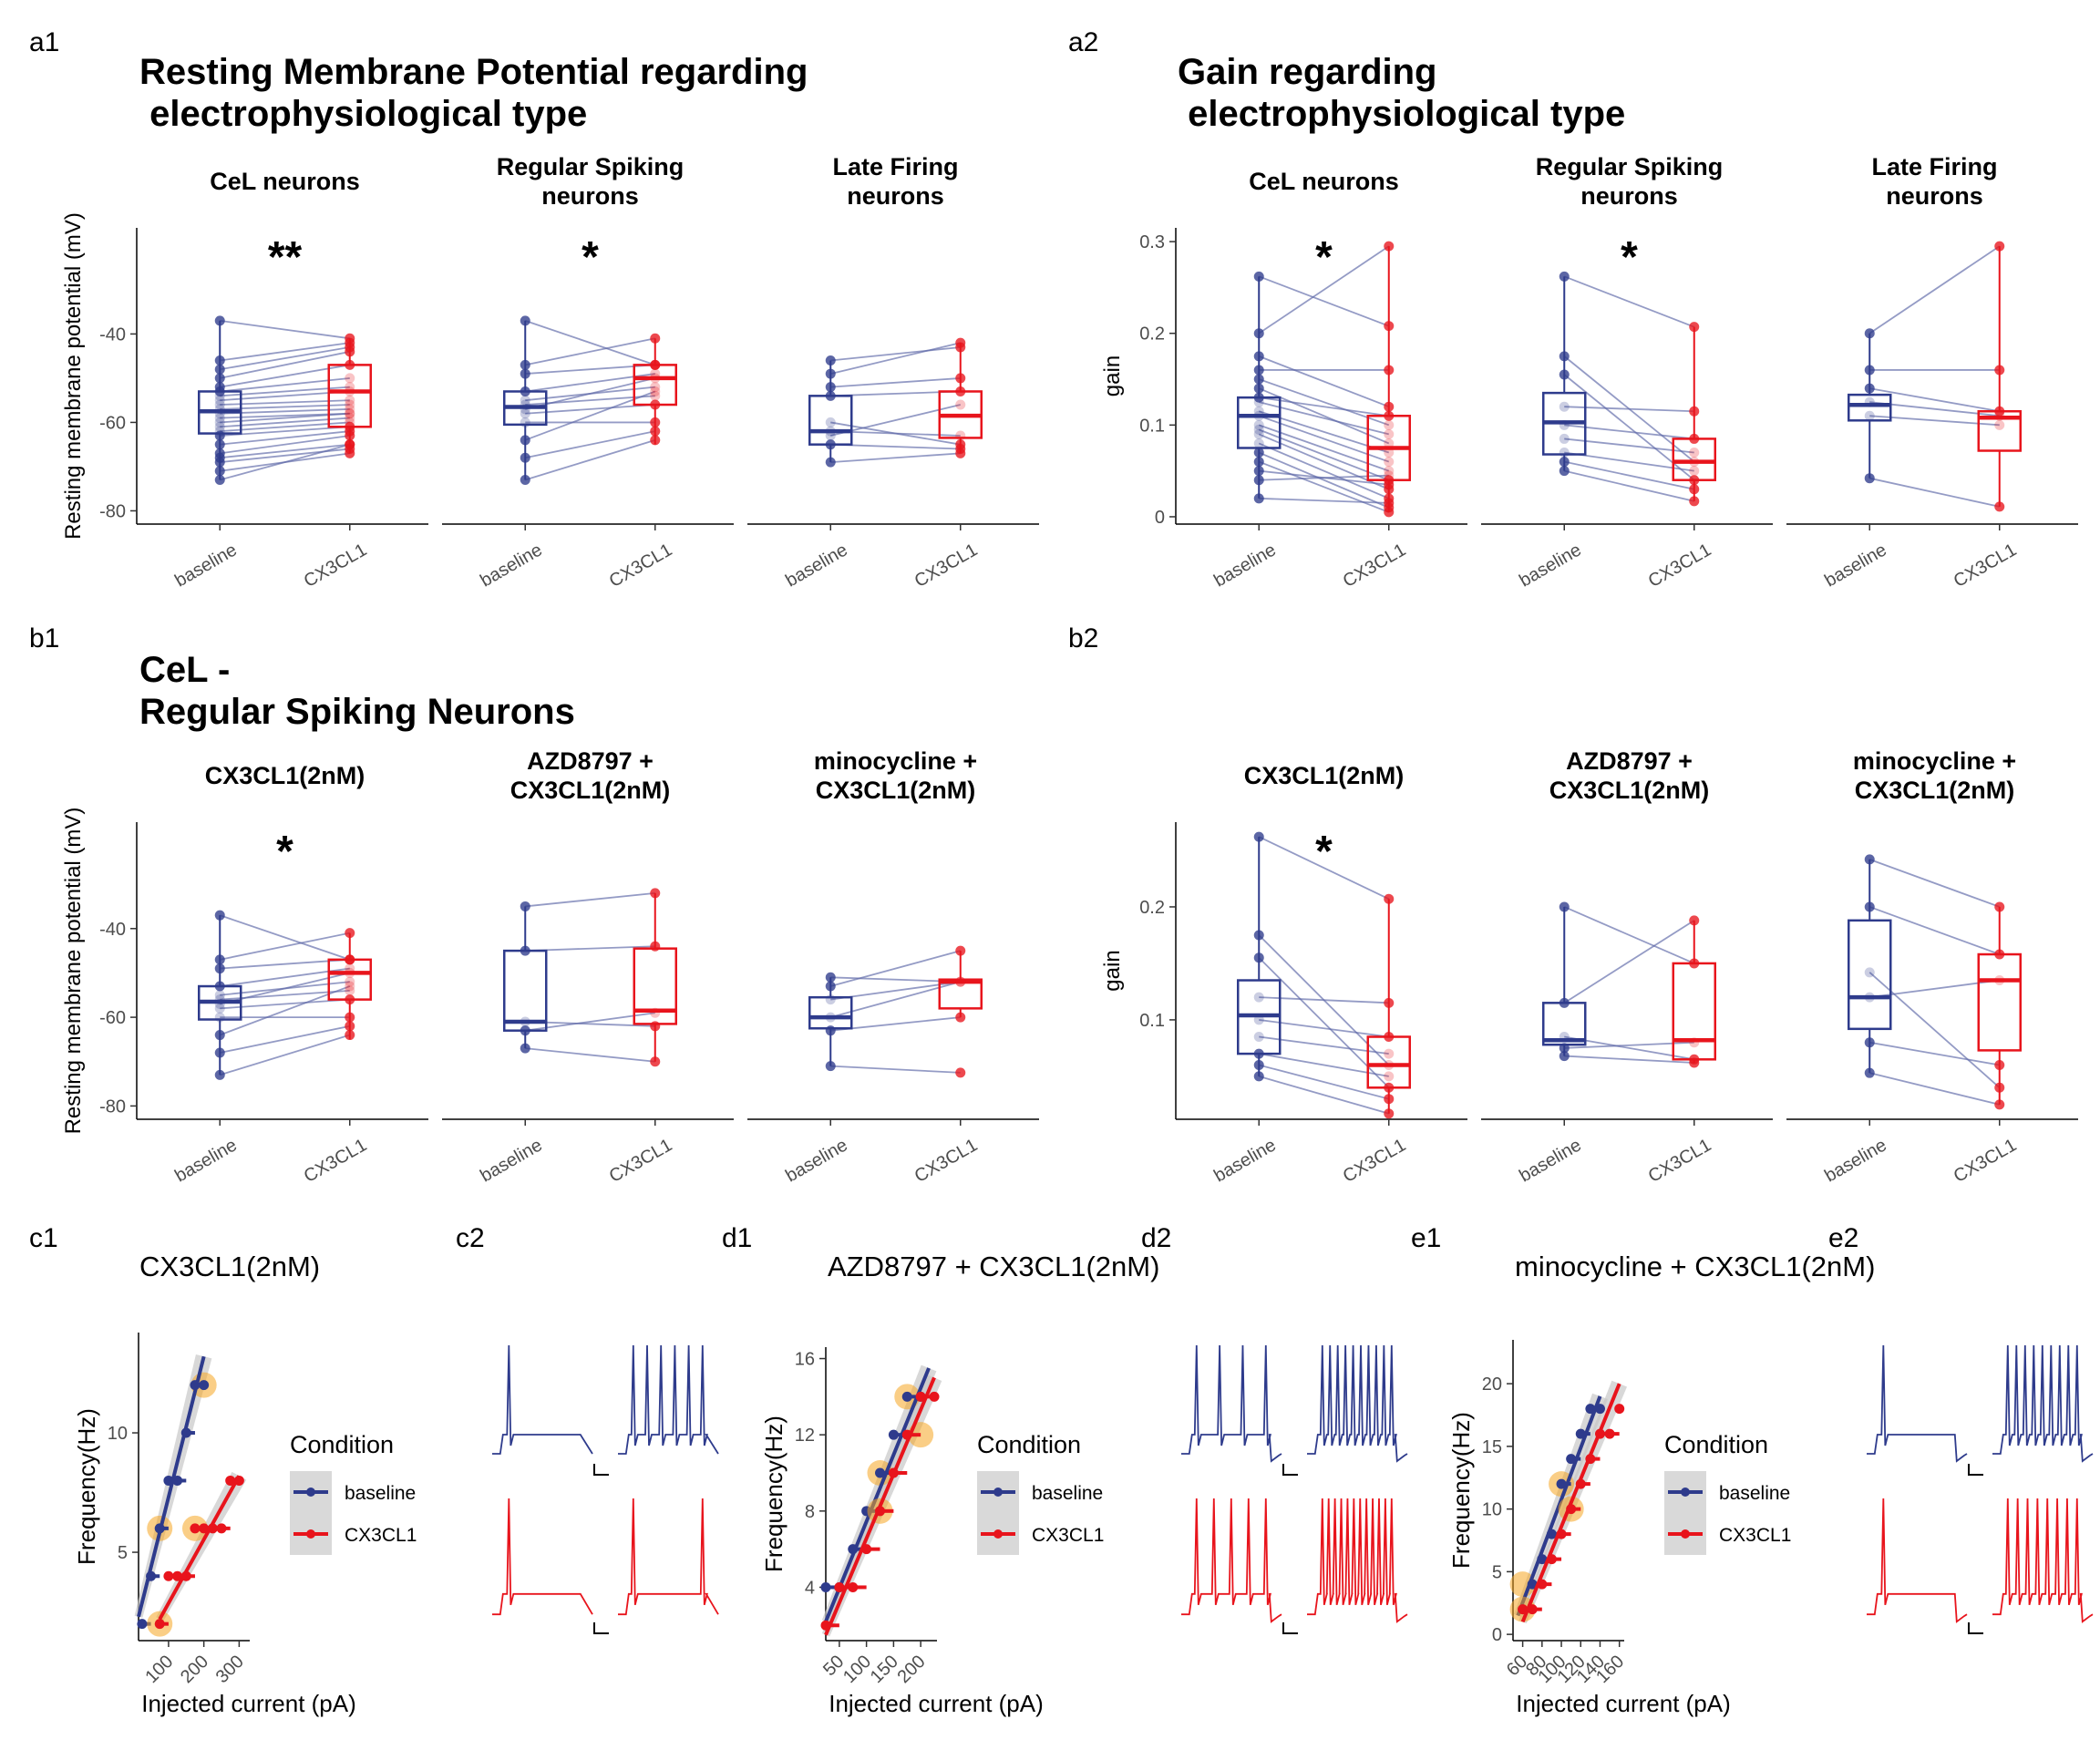 The height and width of the screenshot is (1750, 2100). What do you see at coordinates (159, 1670) in the screenshot?
I see `x-tick-label: 100` at bounding box center [159, 1670].